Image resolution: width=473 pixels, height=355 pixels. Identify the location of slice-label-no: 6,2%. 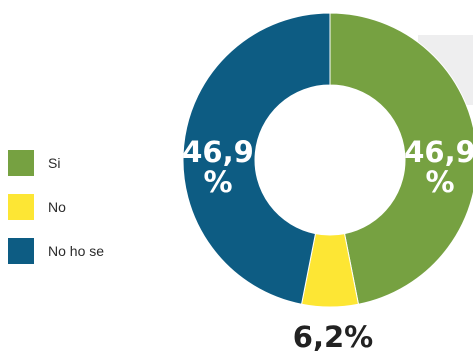
(333, 337).